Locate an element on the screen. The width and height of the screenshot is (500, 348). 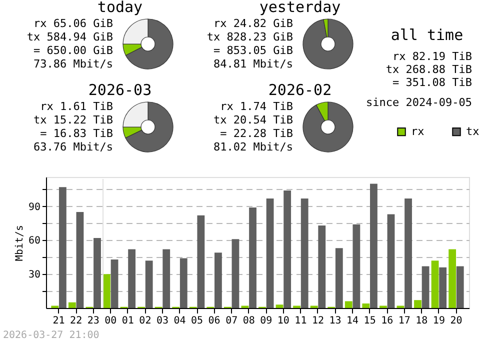
x-tick-label: 17 is located at coordinates (404, 321).